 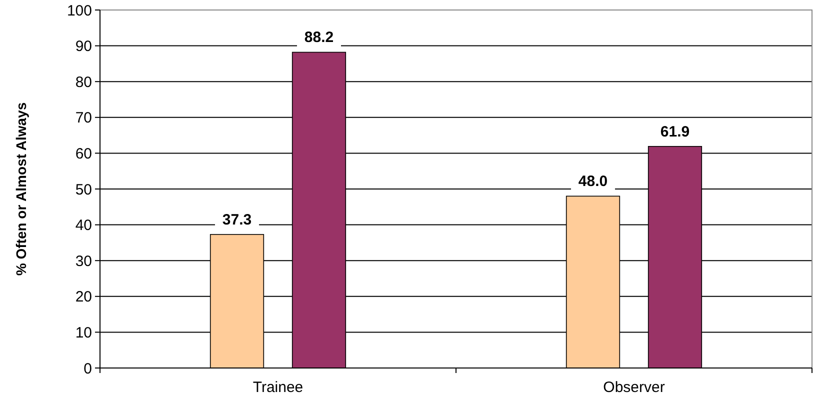 I want to click on data-label: 61.9, so click(x=675, y=131).